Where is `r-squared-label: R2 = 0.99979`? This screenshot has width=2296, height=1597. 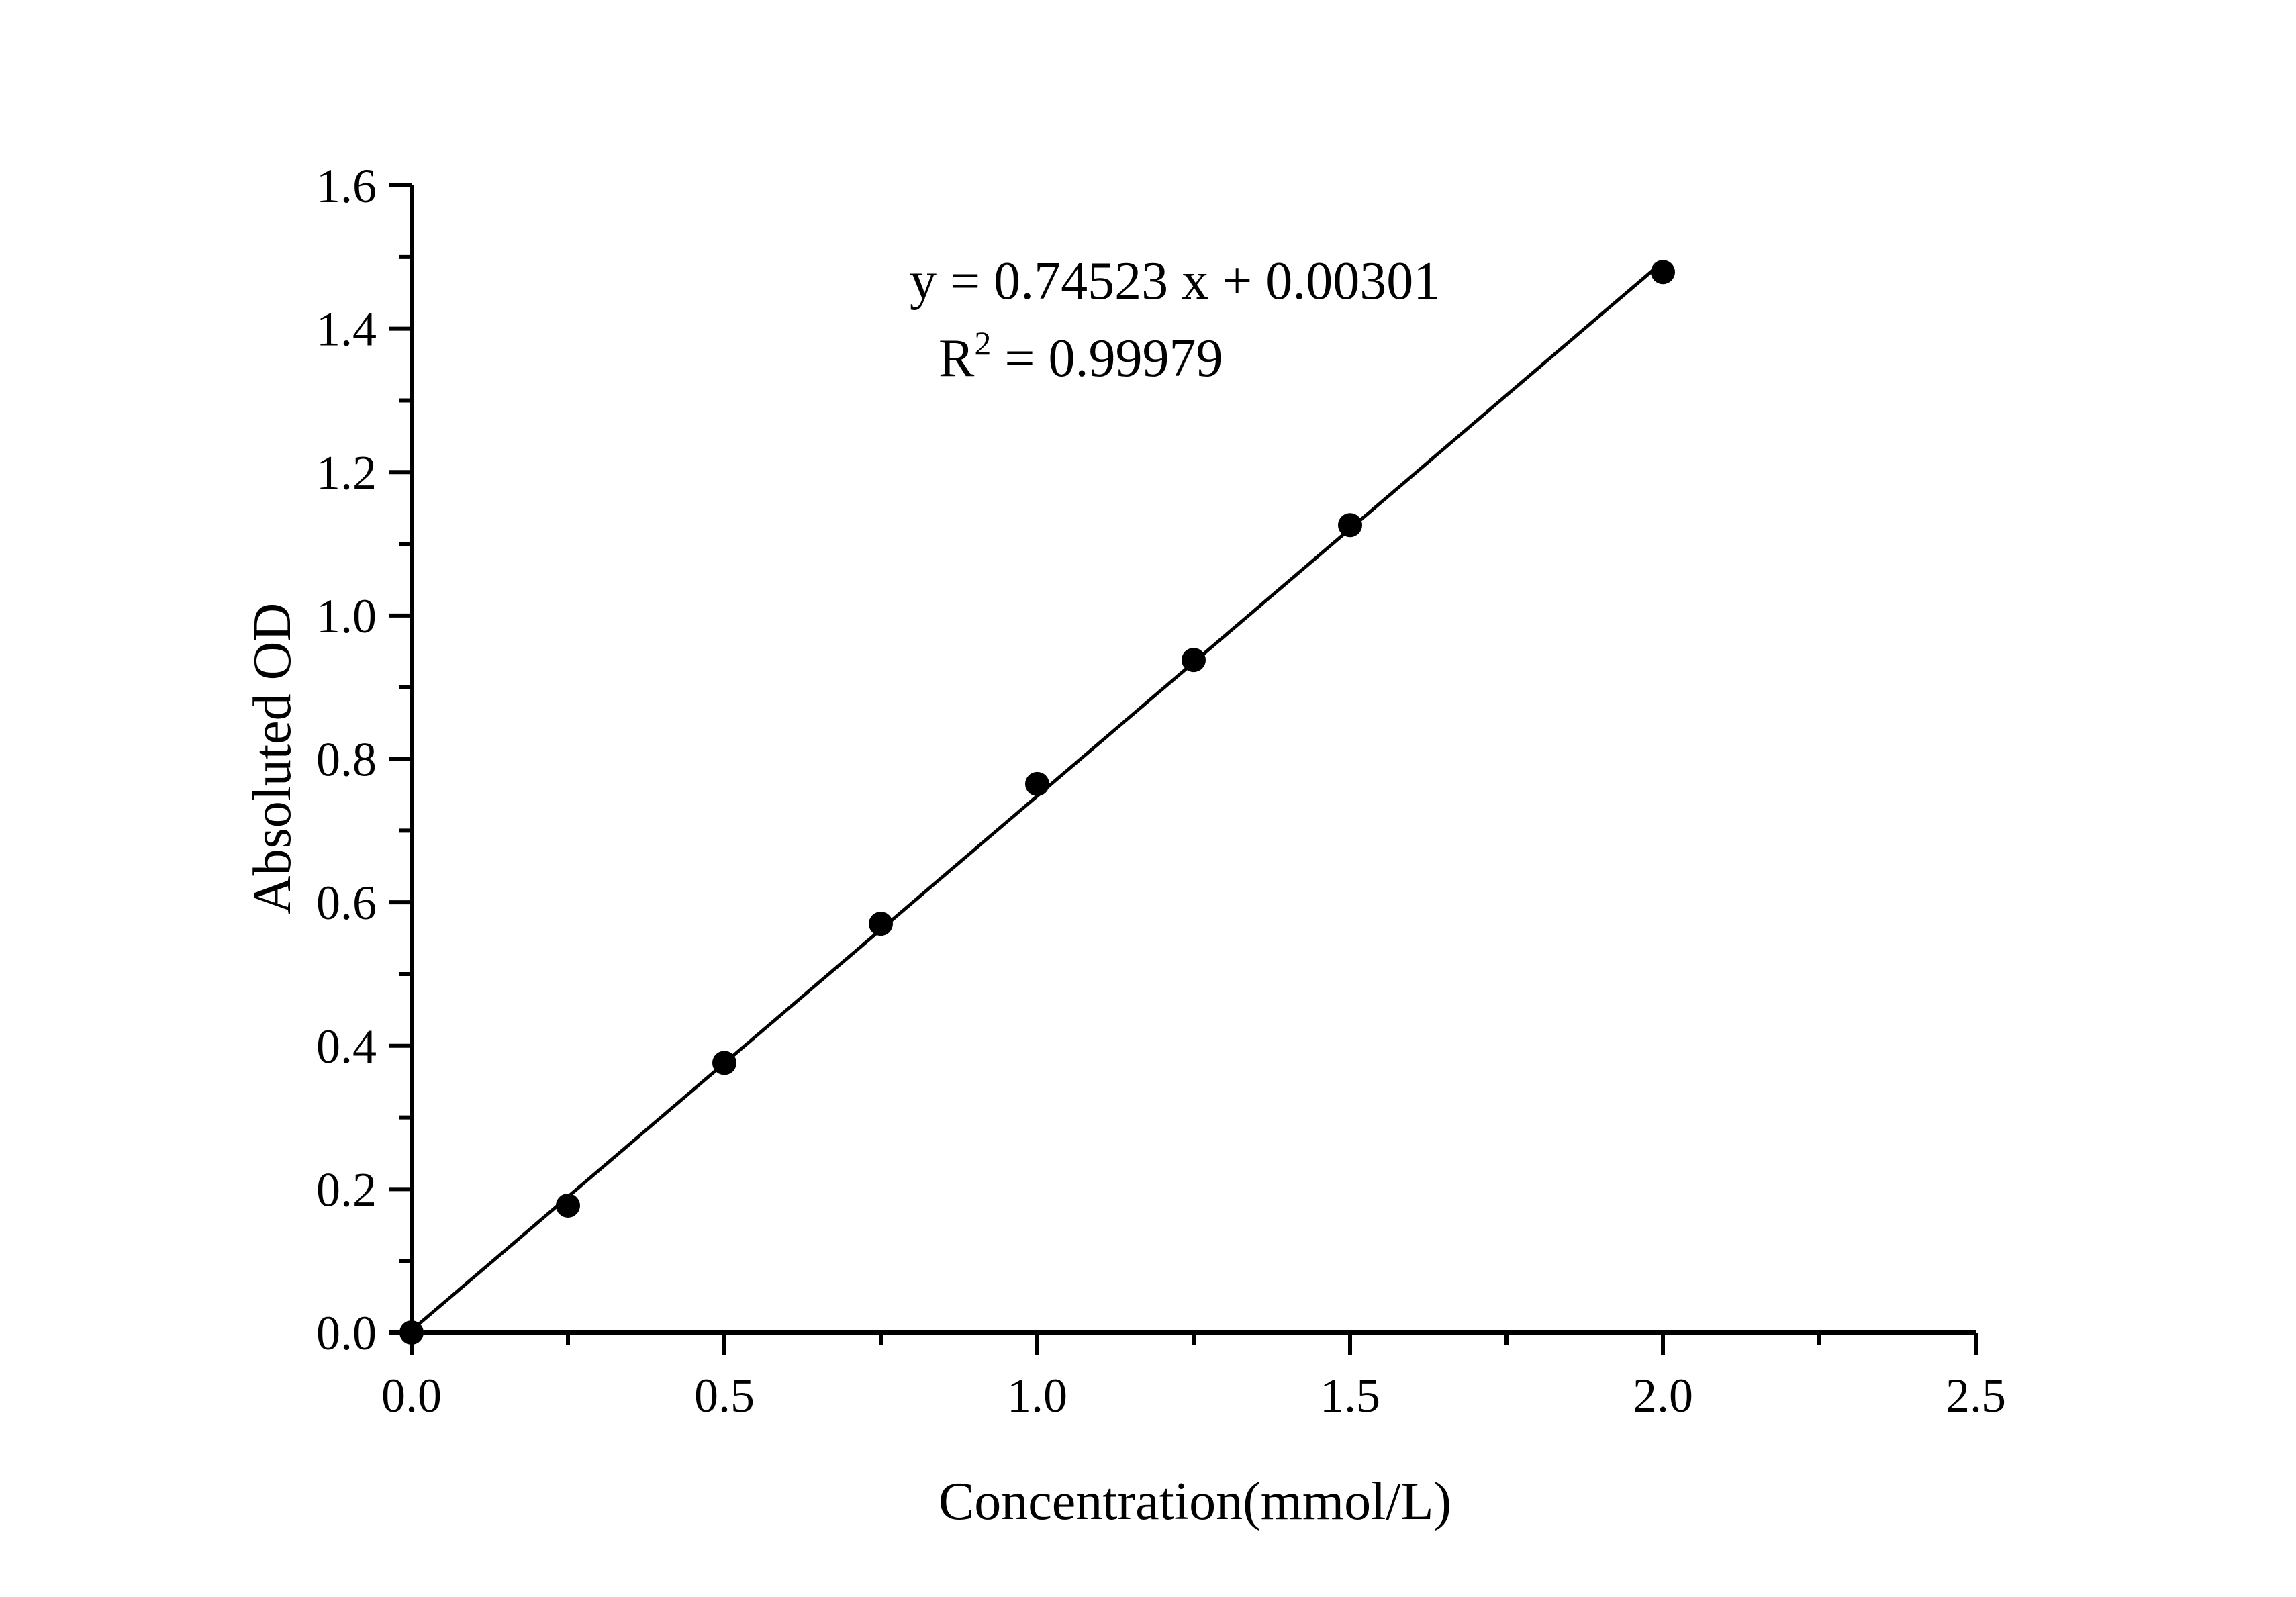 r-squared-label: R2 = 0.99979 is located at coordinates (1081, 356).